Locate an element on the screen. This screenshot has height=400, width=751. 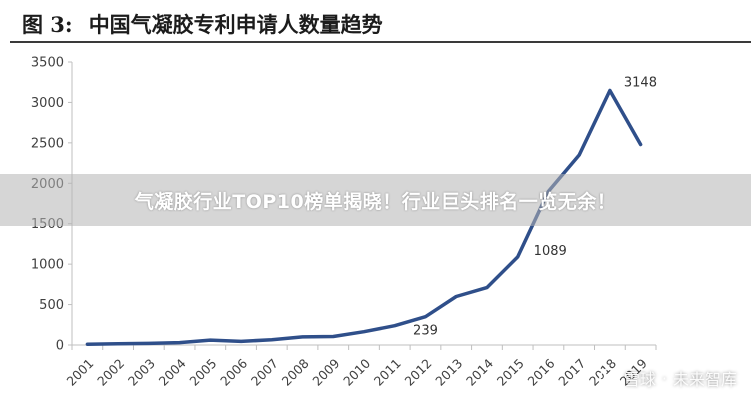
y-tick-label: 500 is located at coordinates (51, 305).